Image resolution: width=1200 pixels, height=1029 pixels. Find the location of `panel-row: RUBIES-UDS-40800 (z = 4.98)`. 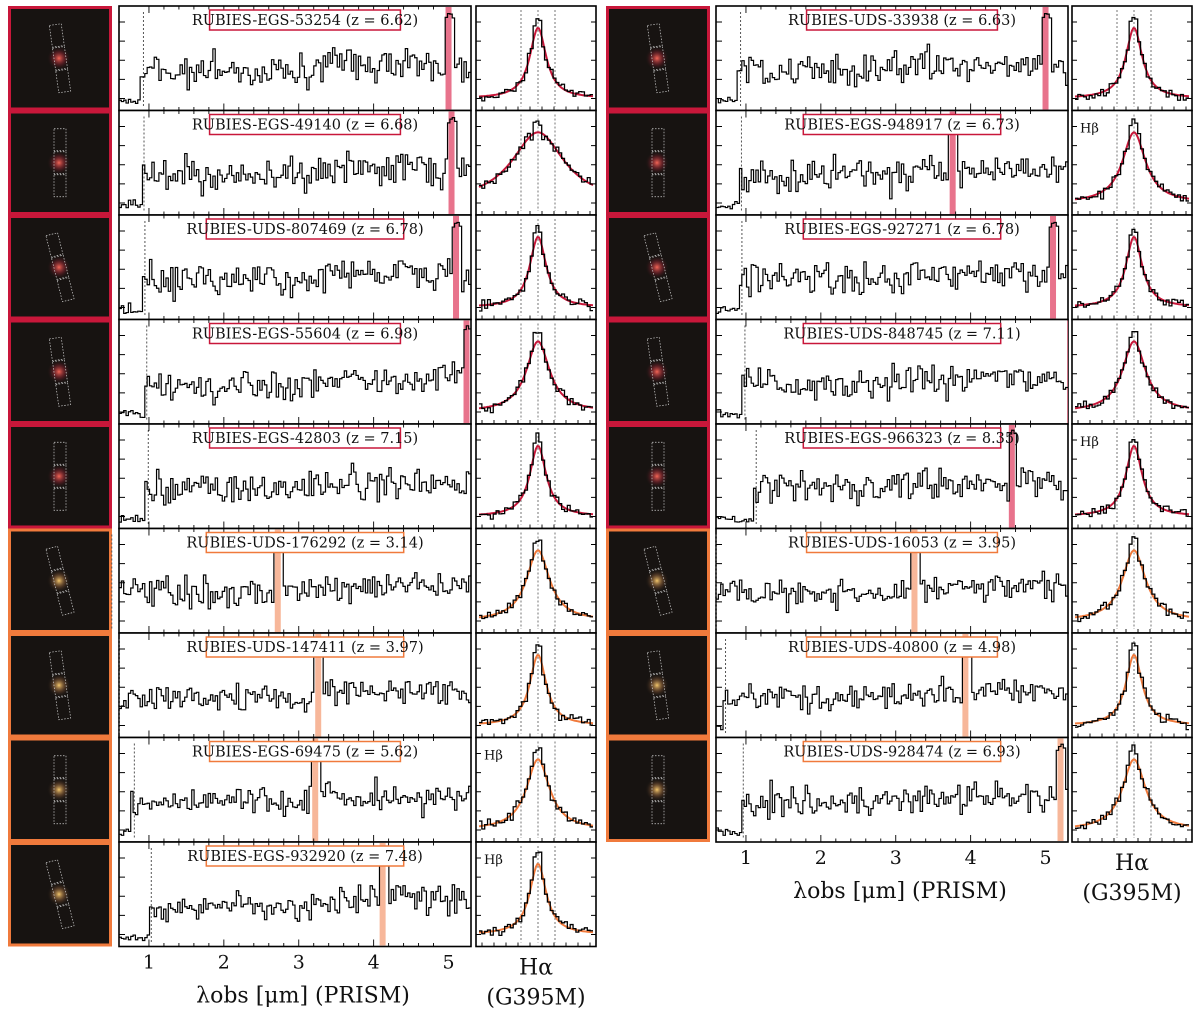

panel-row: RUBIES-UDS-40800 (z = 4.98) is located at coordinates (899, 685).